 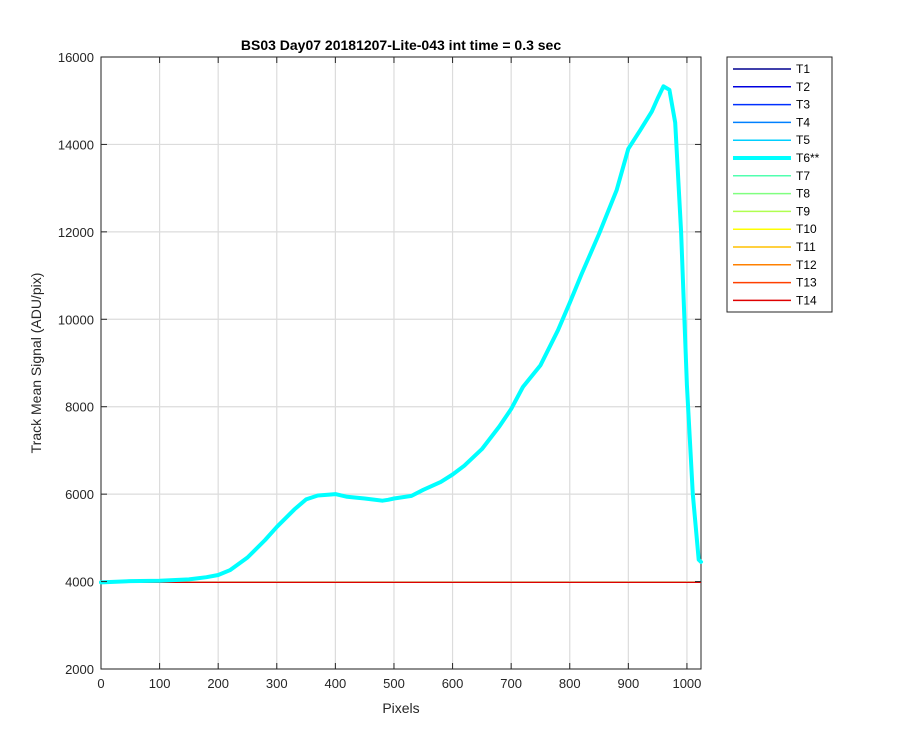 I want to click on y-tick-label: 12000, so click(x=76, y=232).